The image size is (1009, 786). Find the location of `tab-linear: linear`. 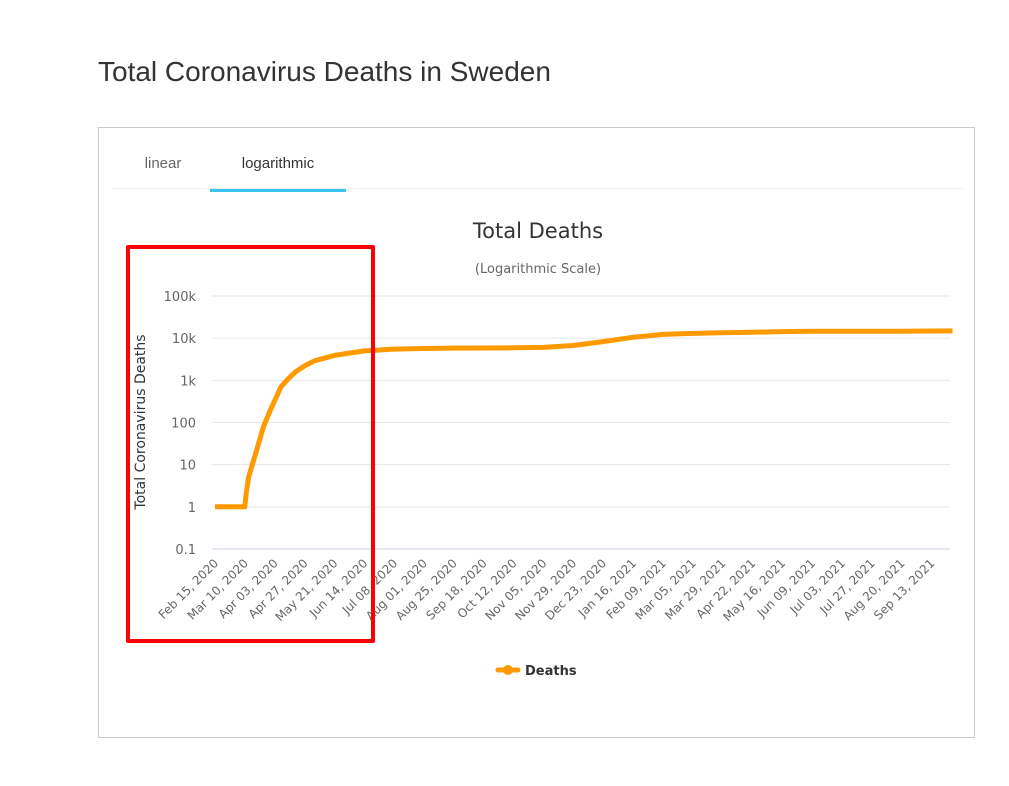

tab-linear: linear is located at coordinates (163, 163).